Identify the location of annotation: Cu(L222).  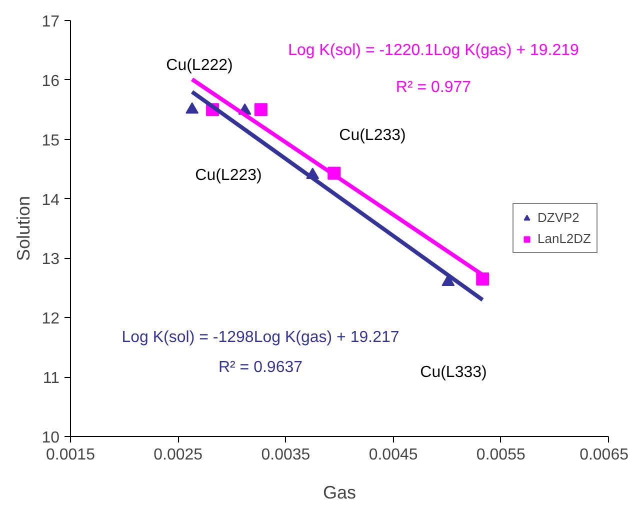
(199, 65).